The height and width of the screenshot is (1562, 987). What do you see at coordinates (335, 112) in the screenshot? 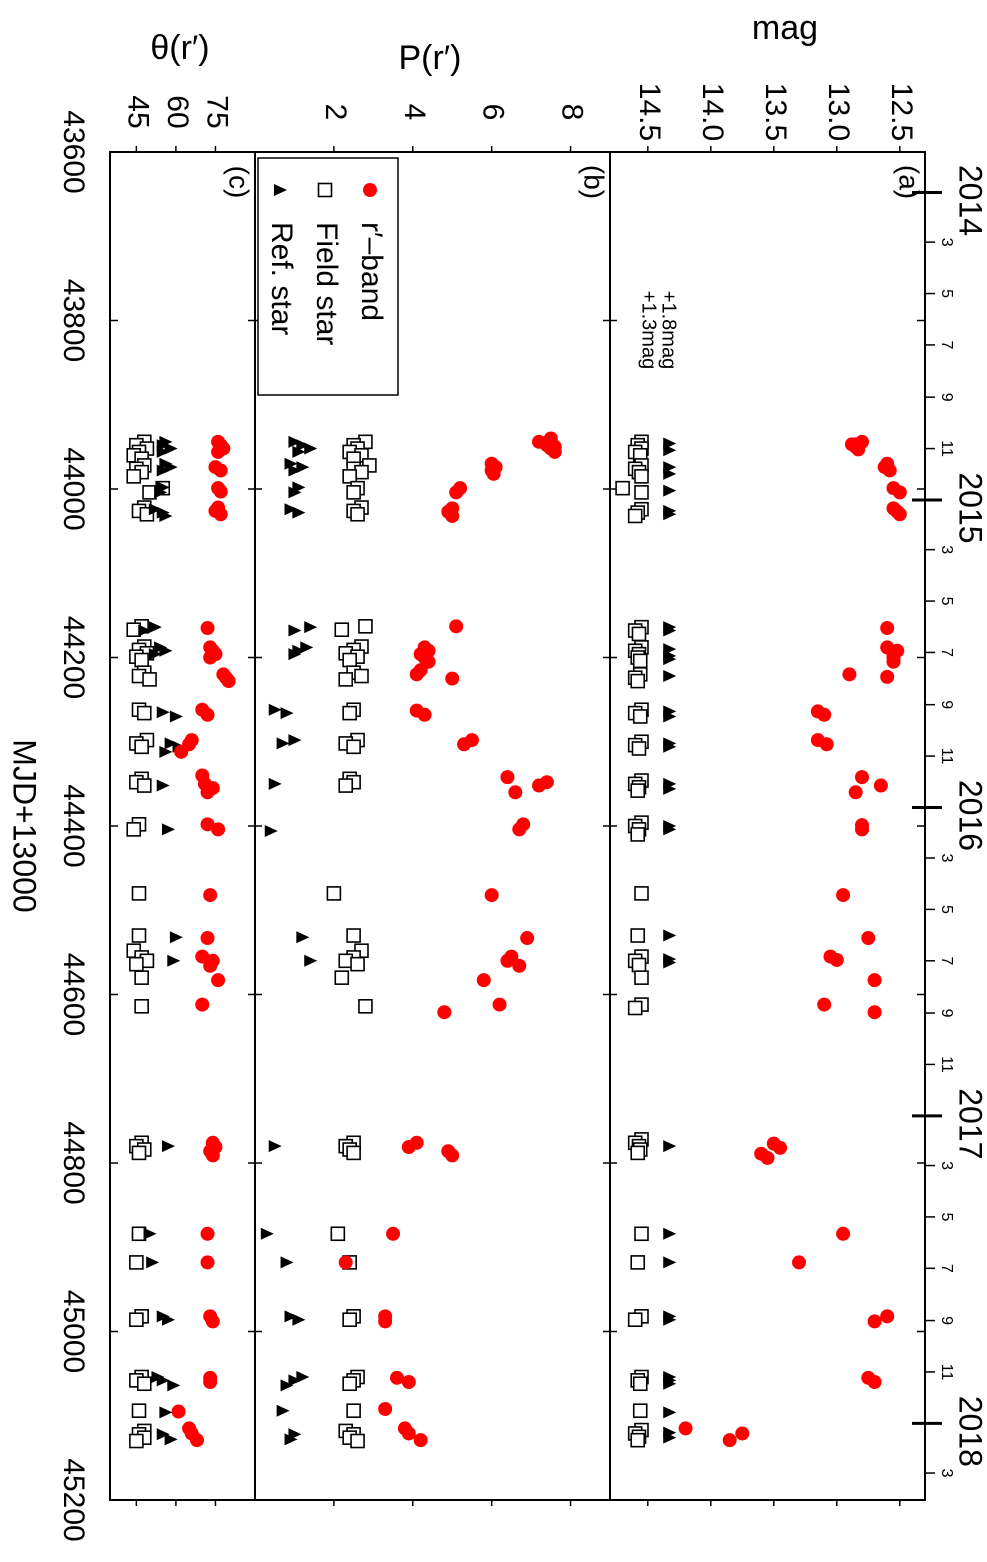
I see `y-tick-label: 2` at bounding box center [335, 112].